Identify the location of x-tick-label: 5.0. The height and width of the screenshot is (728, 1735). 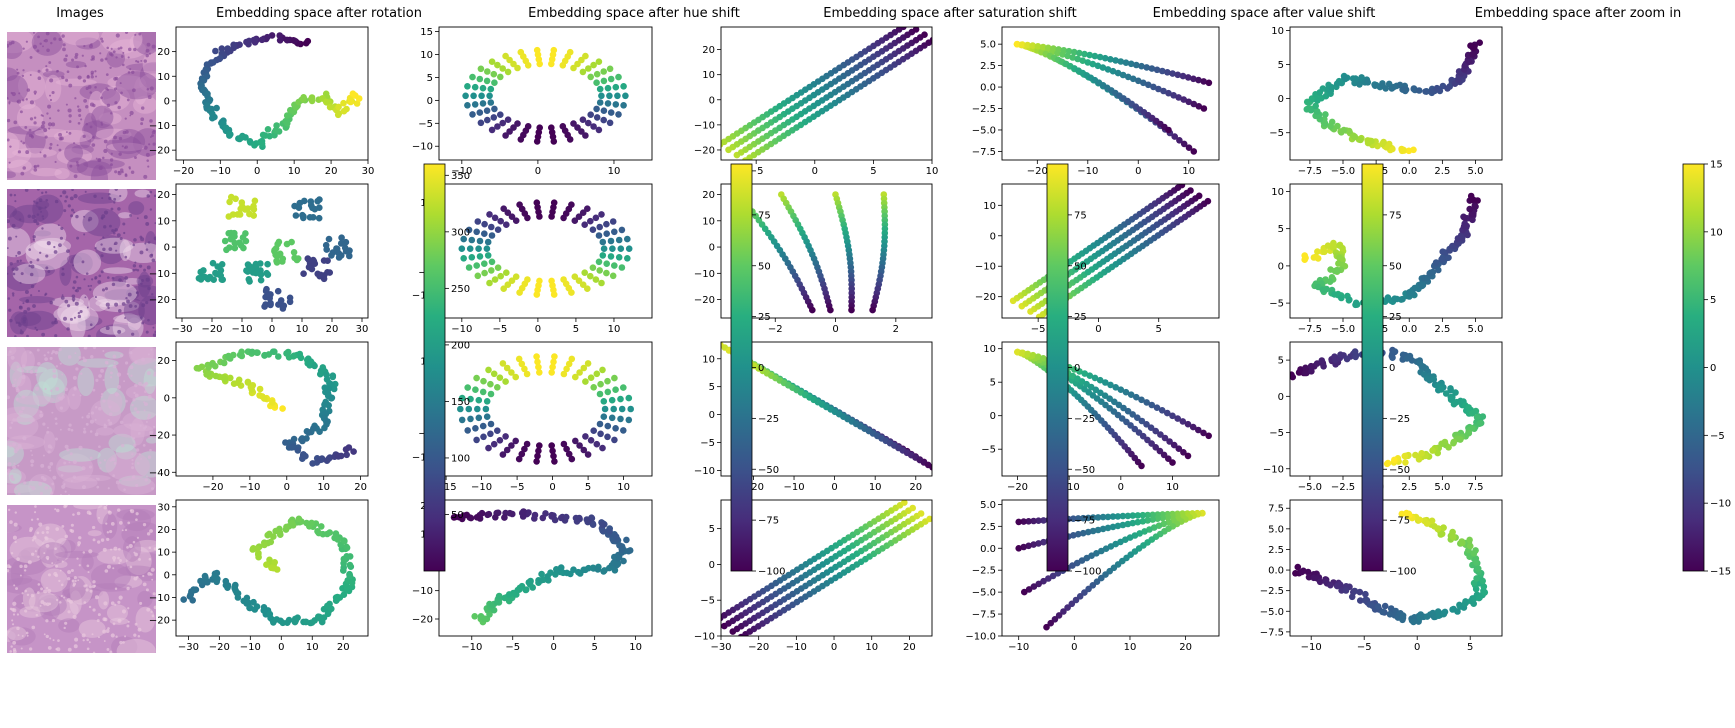
(1442, 487).